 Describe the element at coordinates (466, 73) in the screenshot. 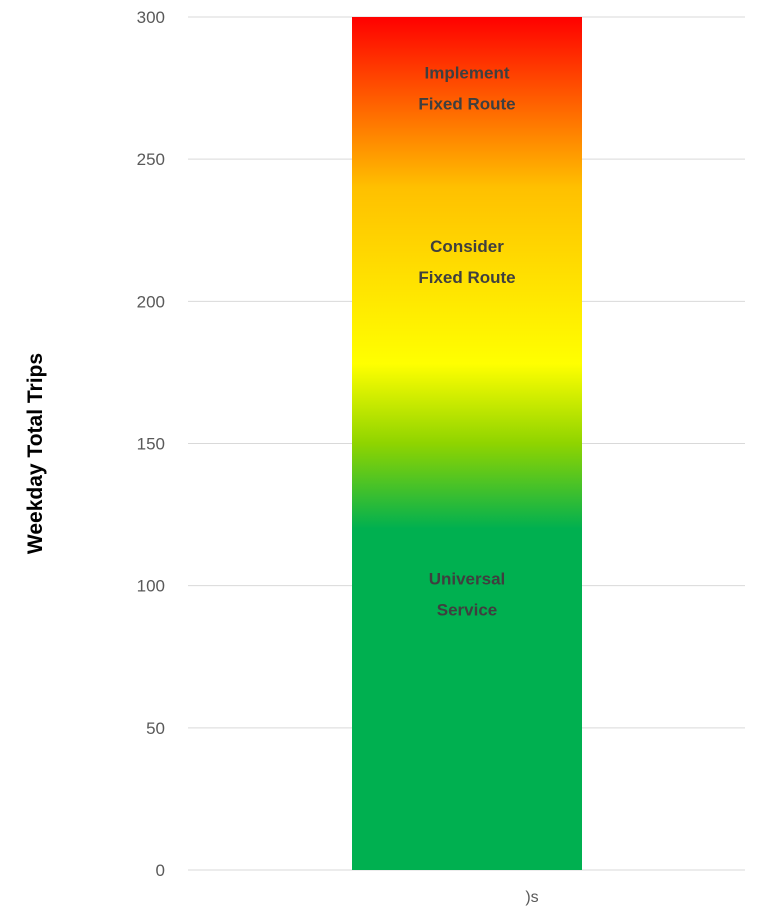

I see `band-label-0-line-0: Implement` at that location.